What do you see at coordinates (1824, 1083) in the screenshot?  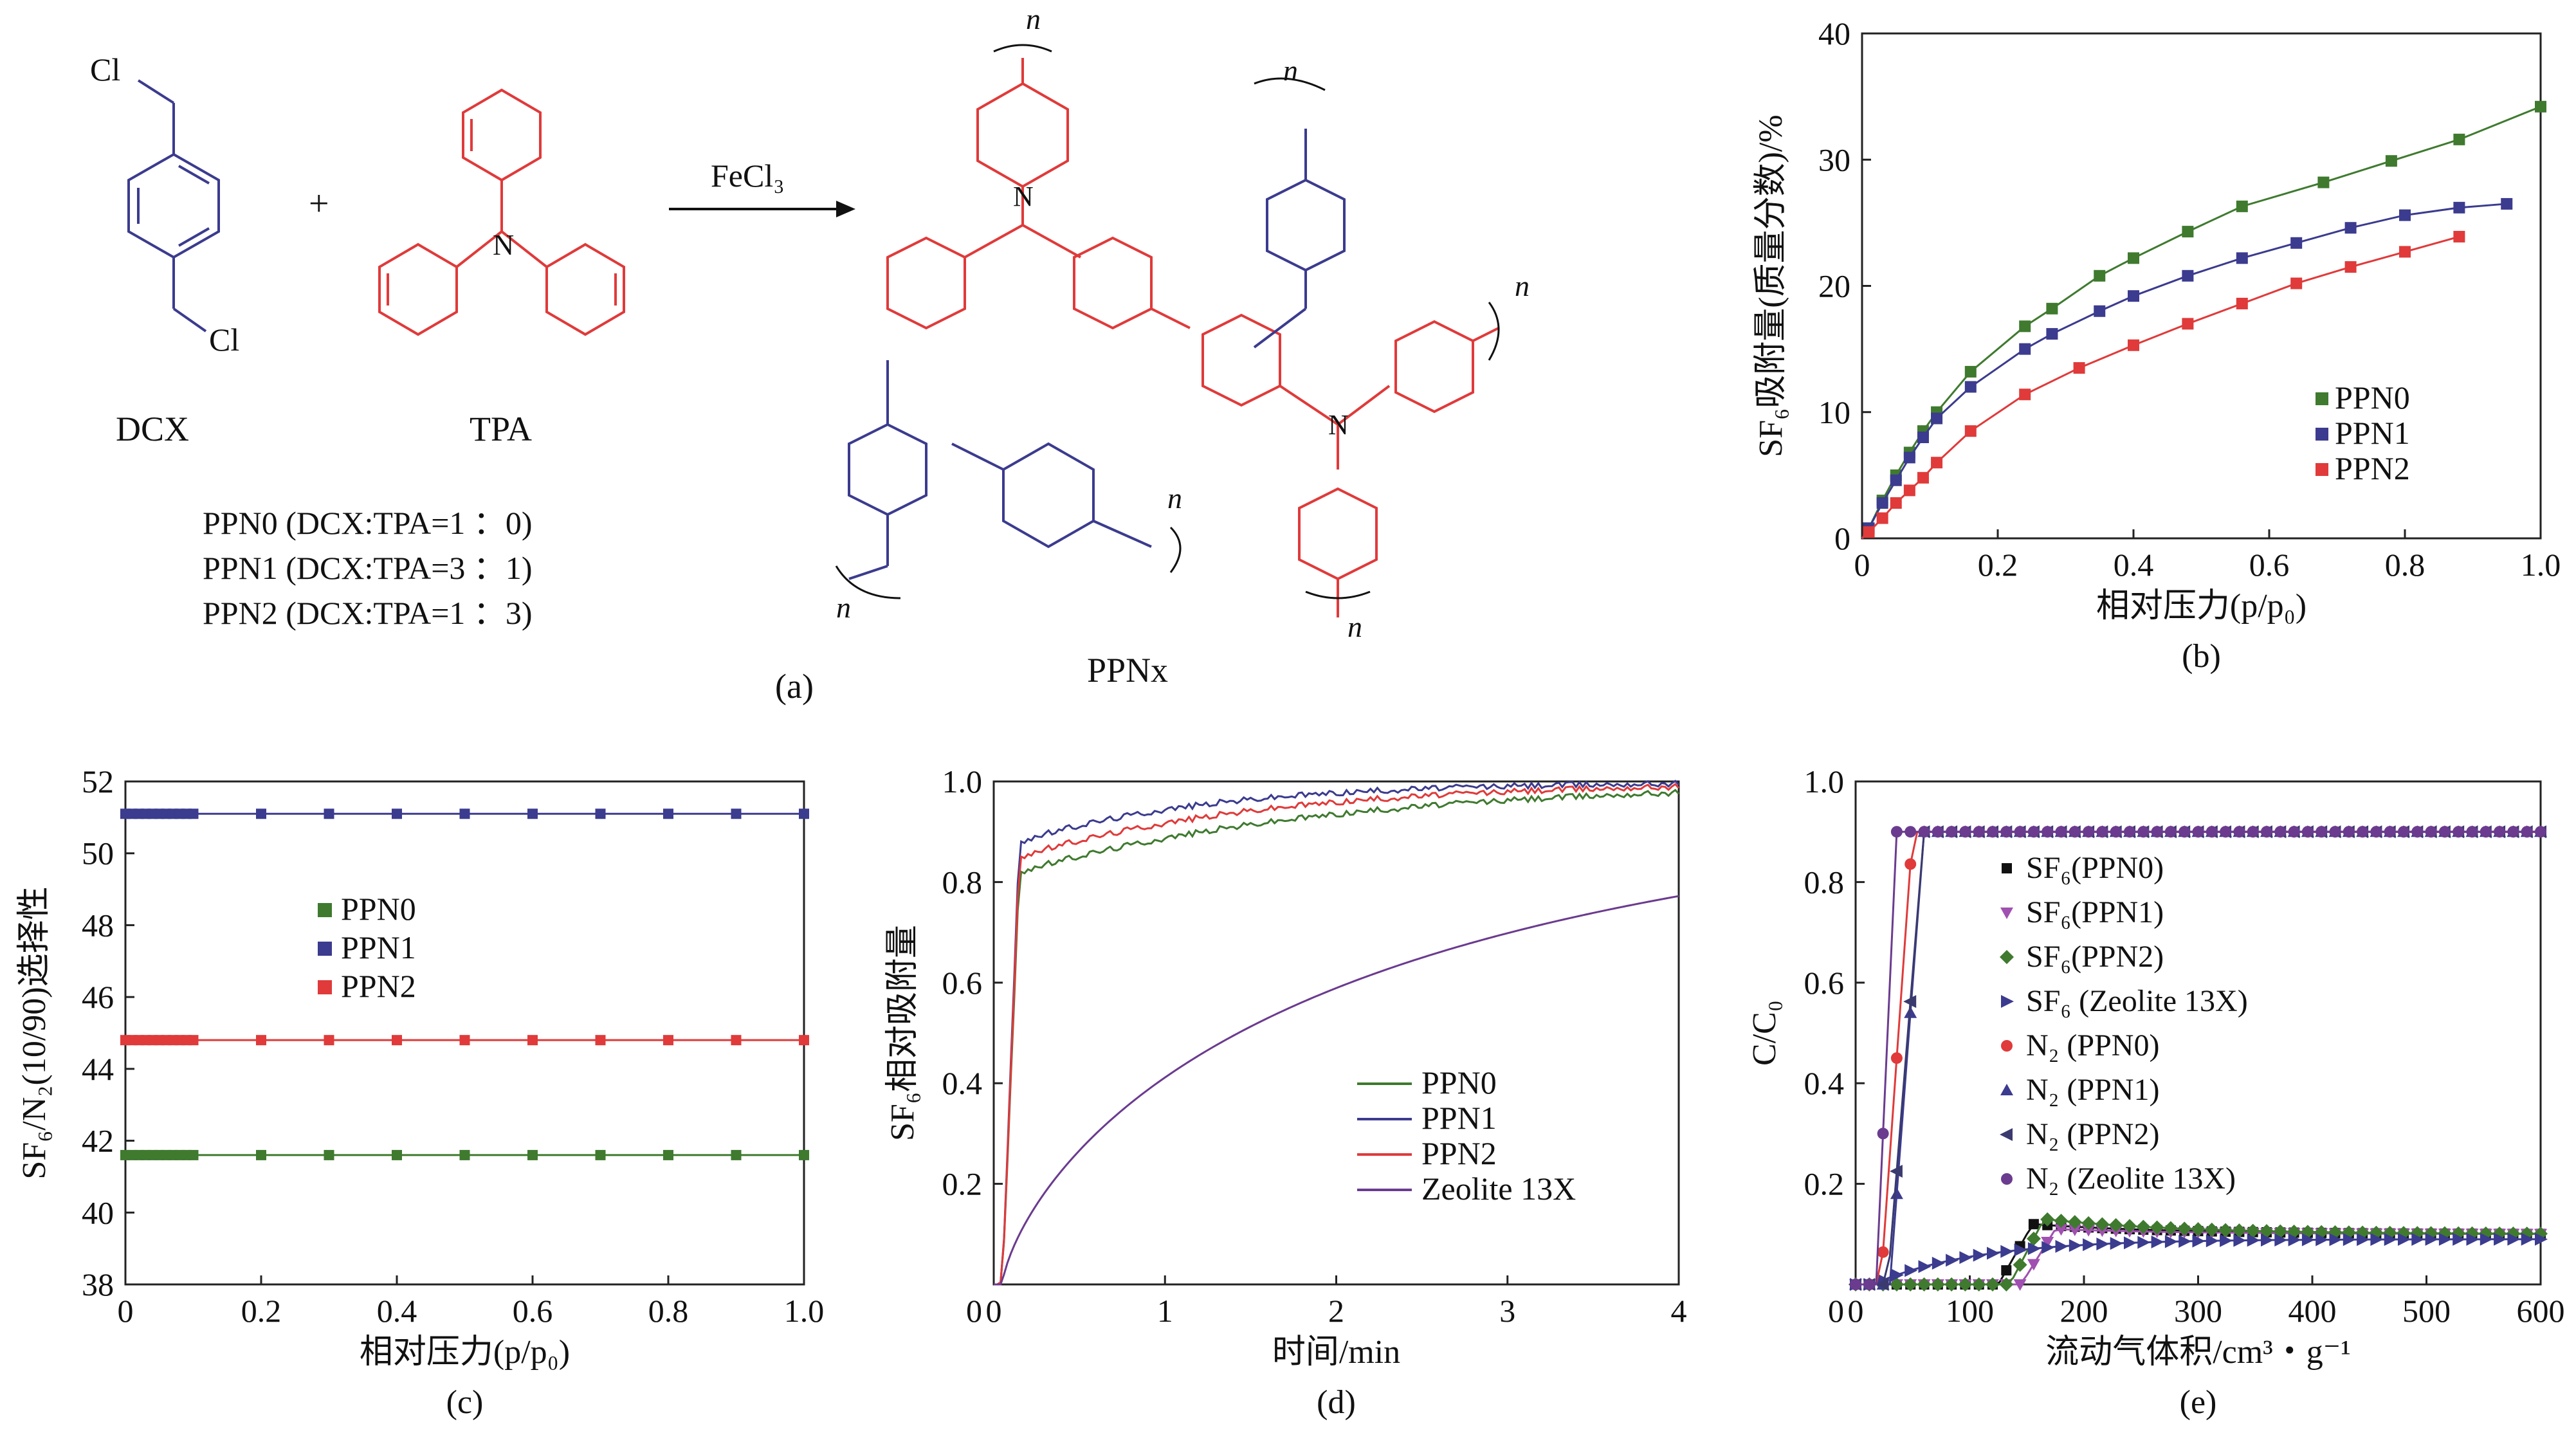 I see `y-tick-label-e: 0.4` at bounding box center [1824, 1083].